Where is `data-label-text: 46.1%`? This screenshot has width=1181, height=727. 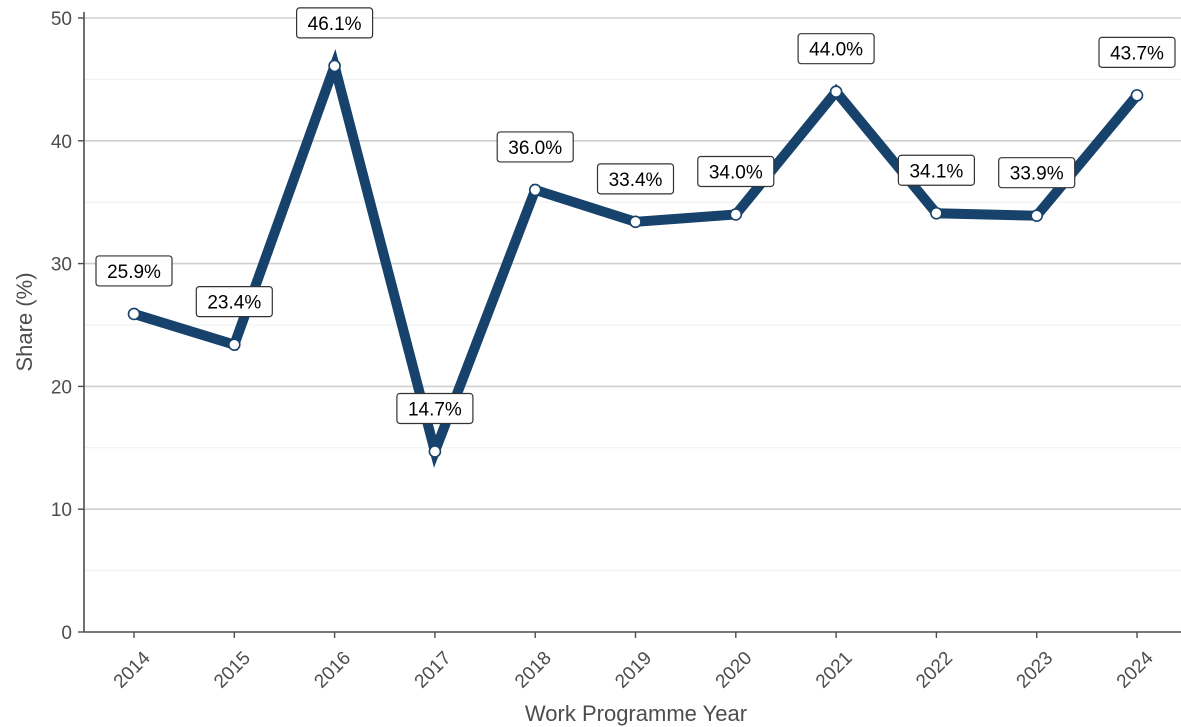
data-label-text: 46.1% is located at coordinates (335, 24).